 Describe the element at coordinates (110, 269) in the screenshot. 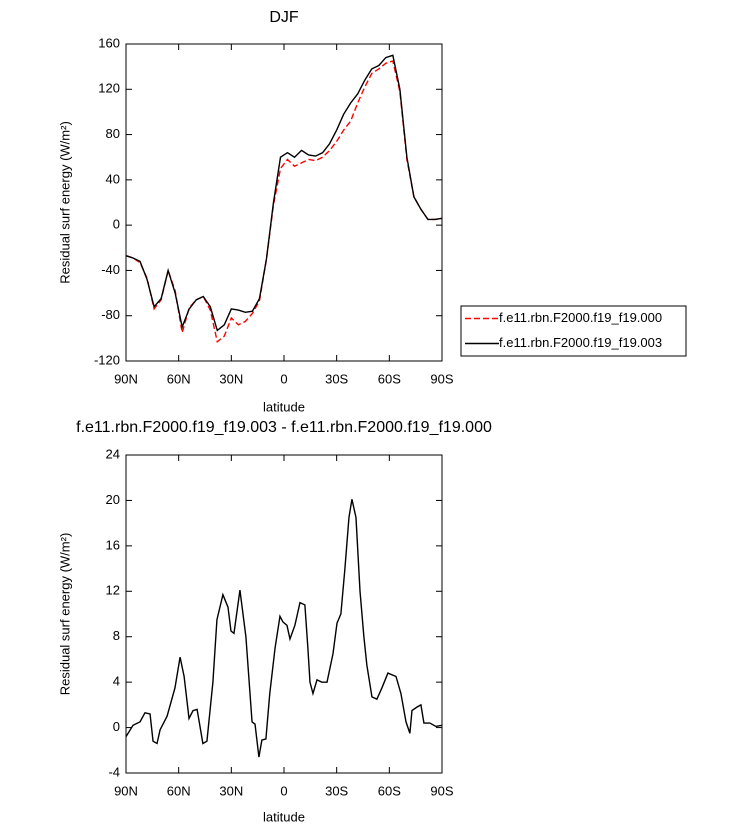

I see `y-tick-label: -40` at that location.